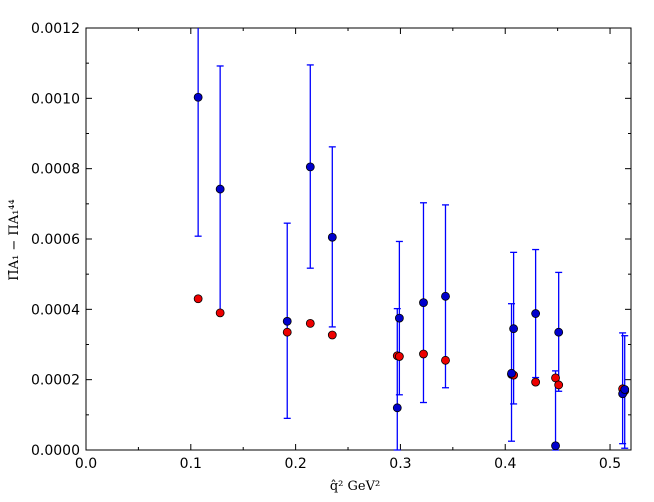 The height and width of the screenshot is (502, 654). What do you see at coordinates (55, 451) in the screenshot?
I see `y-tick-label: 0.0000` at bounding box center [55, 451].